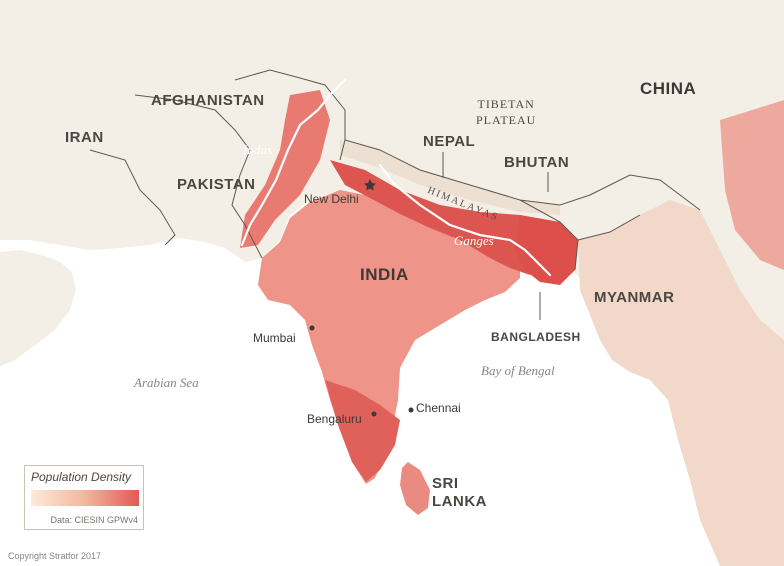 This screenshot has width=784, height=566. I want to click on label-sri-lanka: SRI LANKA, so click(459, 493).